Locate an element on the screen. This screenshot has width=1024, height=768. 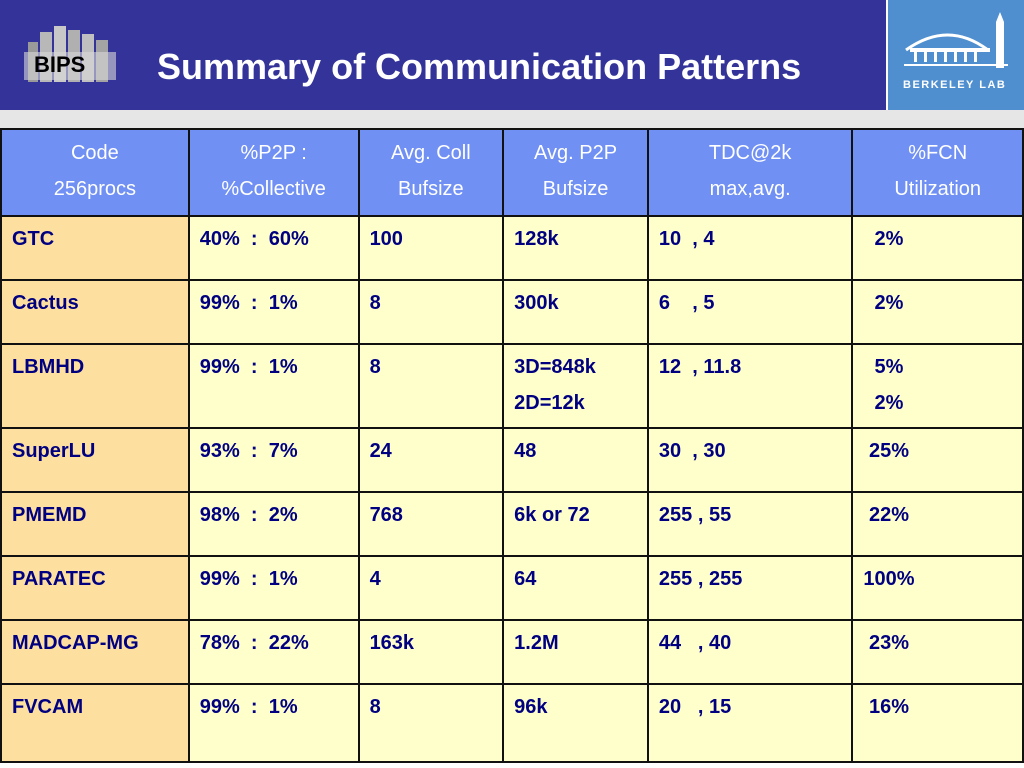
p2p-bufsize-cell: 128k is located at coordinates (575, 248).